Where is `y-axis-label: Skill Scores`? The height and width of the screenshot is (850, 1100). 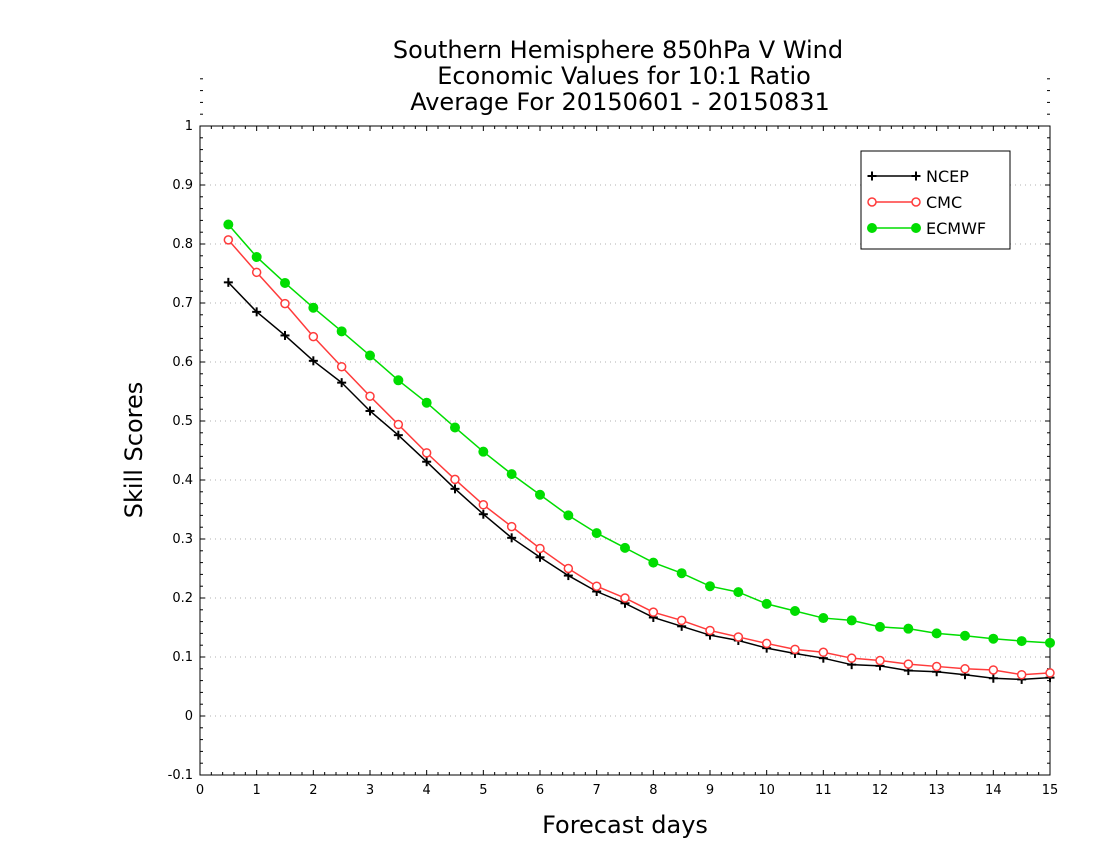
y-axis-label: Skill Scores is located at coordinates (134, 450).